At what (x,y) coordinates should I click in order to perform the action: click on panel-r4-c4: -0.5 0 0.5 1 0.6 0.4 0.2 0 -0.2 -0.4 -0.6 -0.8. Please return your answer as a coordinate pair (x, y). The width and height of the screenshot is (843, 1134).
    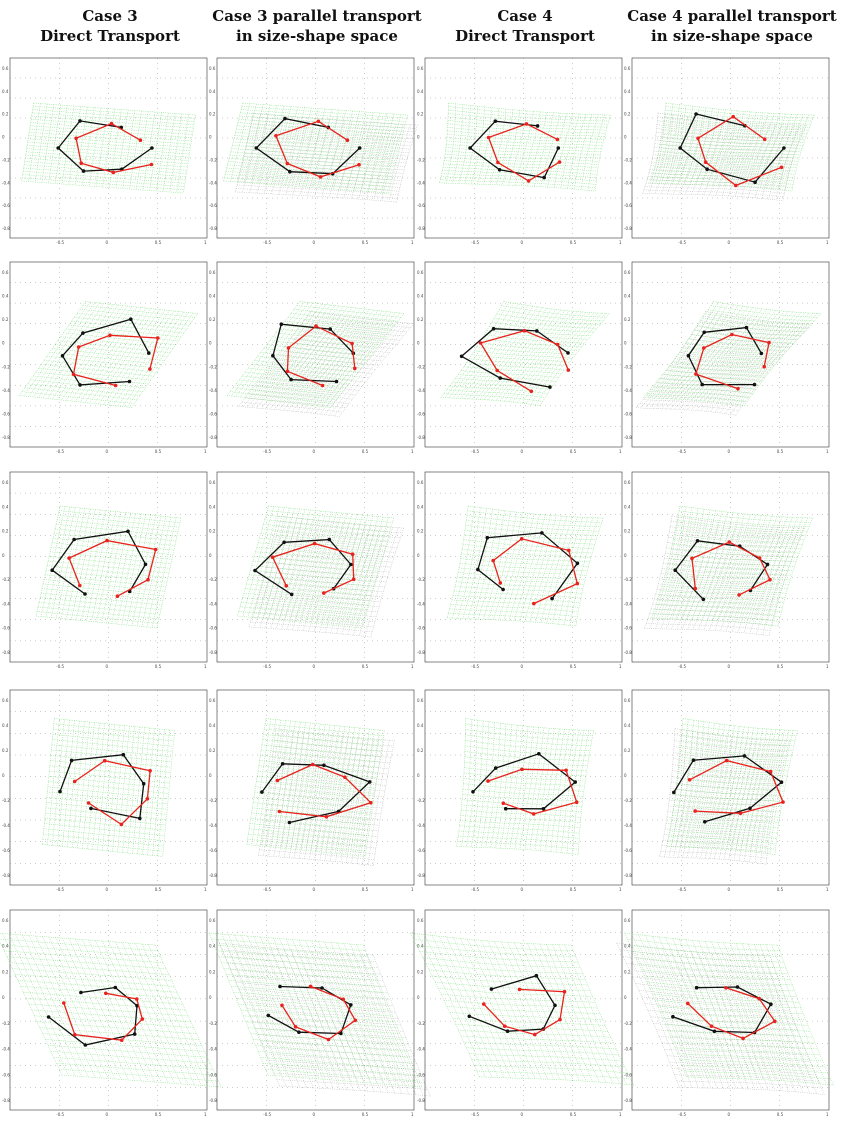
    Looking at the image, I should click on (727, 790).